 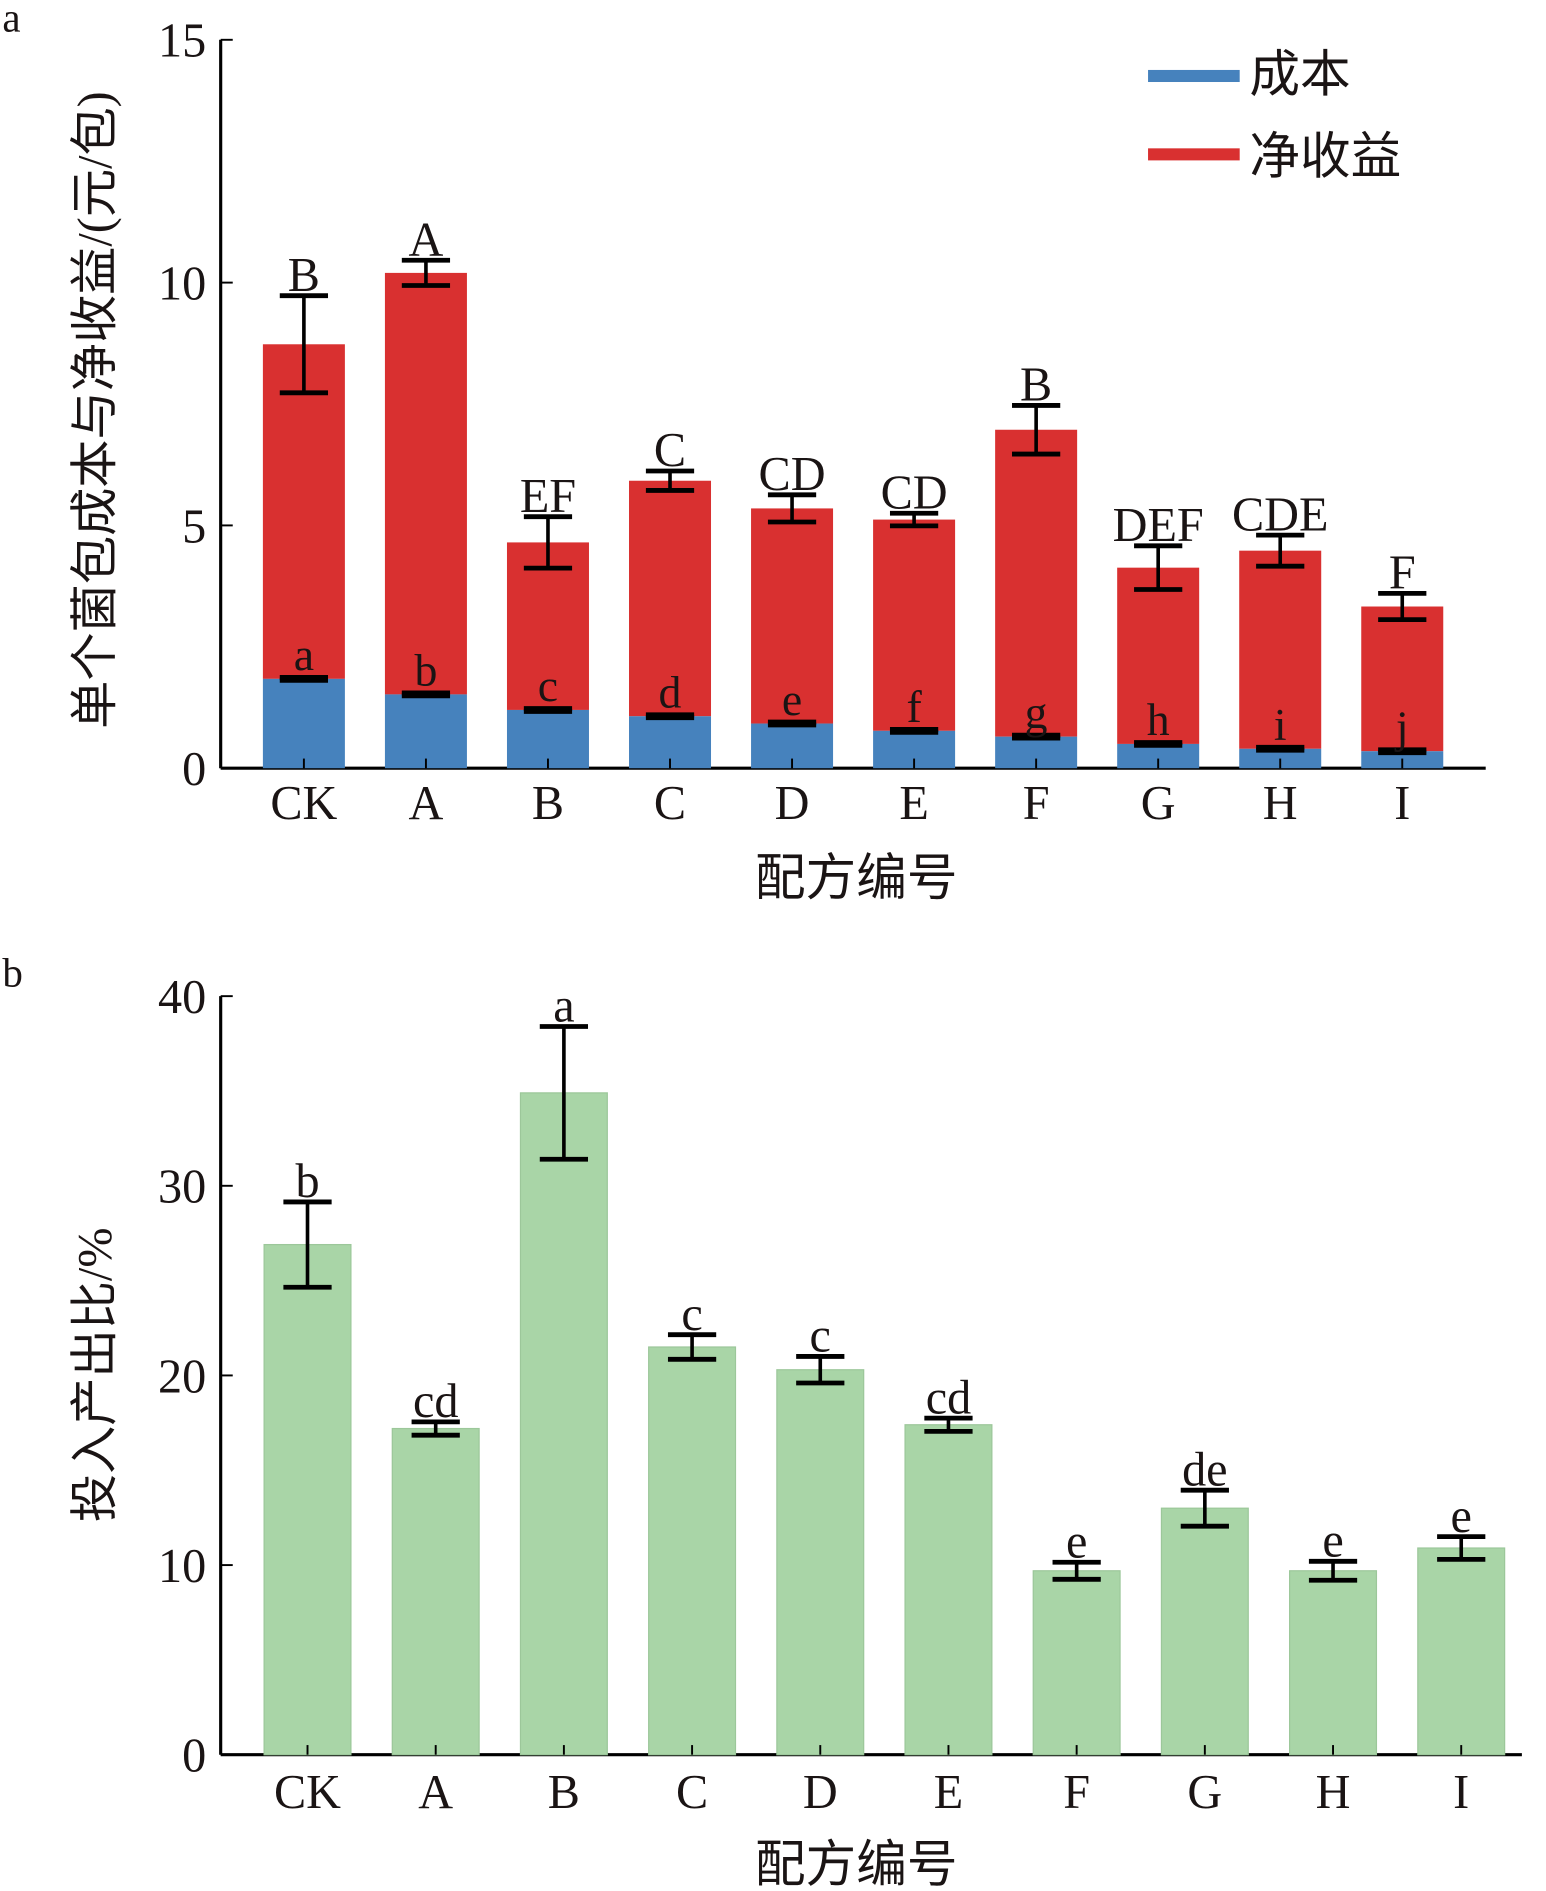 What do you see at coordinates (307, 1181) in the screenshot?
I see `significance-label-io-ratio: b` at bounding box center [307, 1181].